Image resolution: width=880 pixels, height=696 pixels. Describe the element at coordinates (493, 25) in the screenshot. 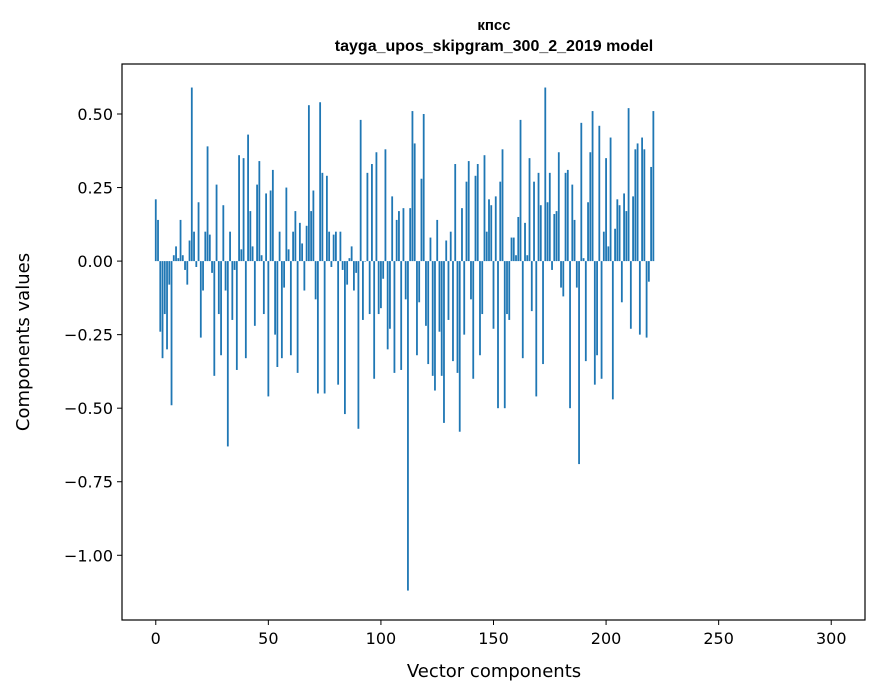

I see `chart-title: кпсс` at that location.